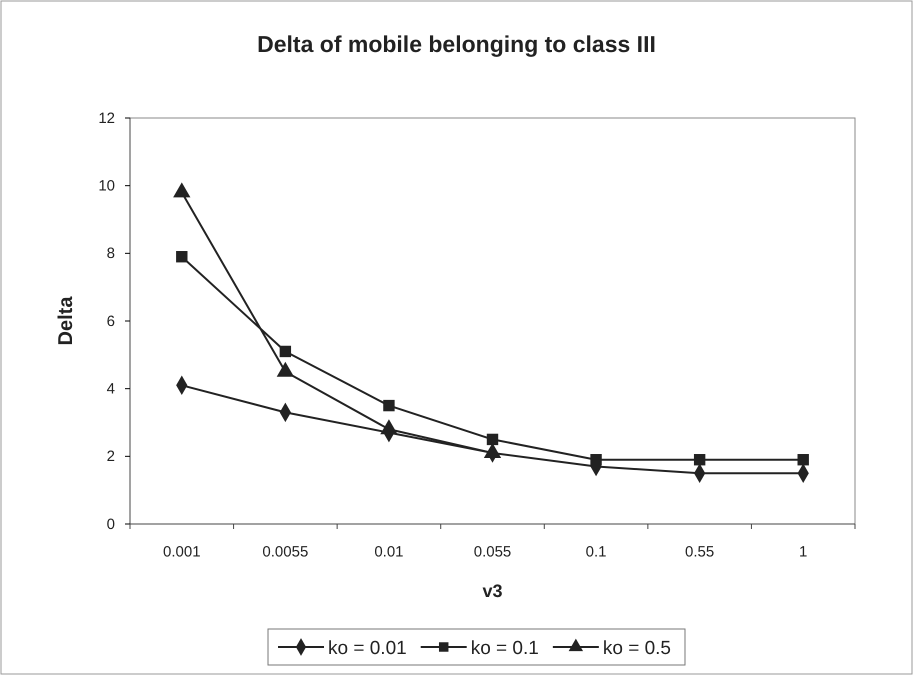  Describe the element at coordinates (456, 44) in the screenshot. I see `chart-title: Delta of mobile belonging to class III` at that location.